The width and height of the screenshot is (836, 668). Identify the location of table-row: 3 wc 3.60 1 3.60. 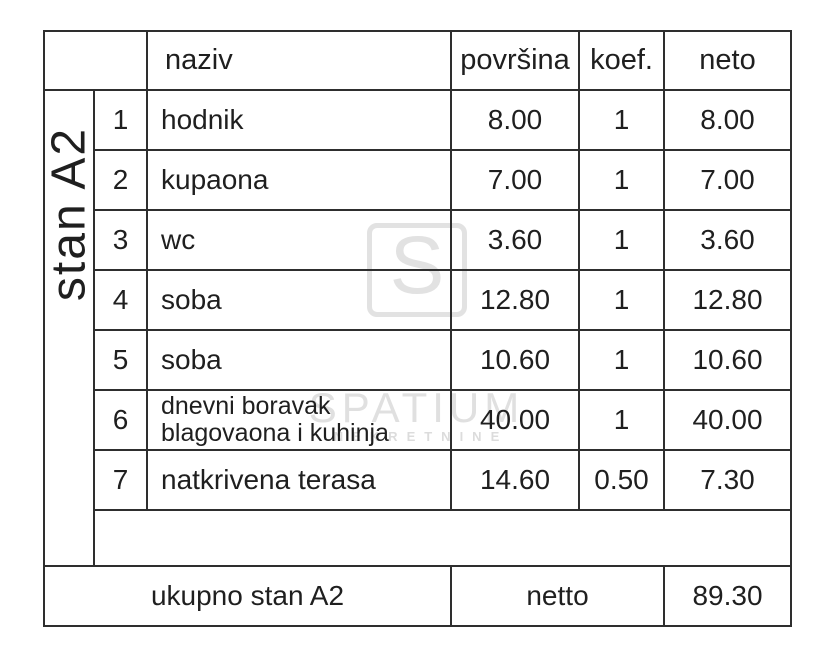
(418, 240).